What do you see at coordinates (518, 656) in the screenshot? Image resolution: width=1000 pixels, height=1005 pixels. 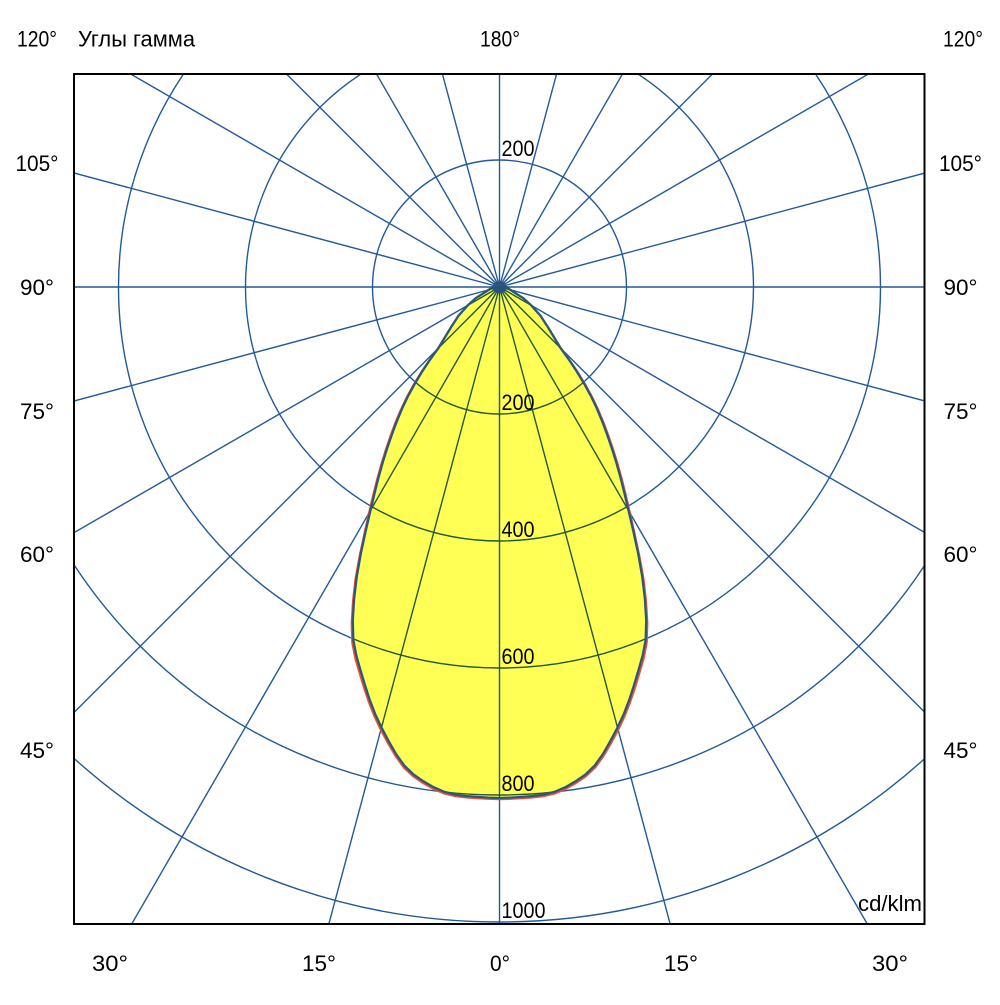 I see `svg-text: 600` at bounding box center [518, 656].